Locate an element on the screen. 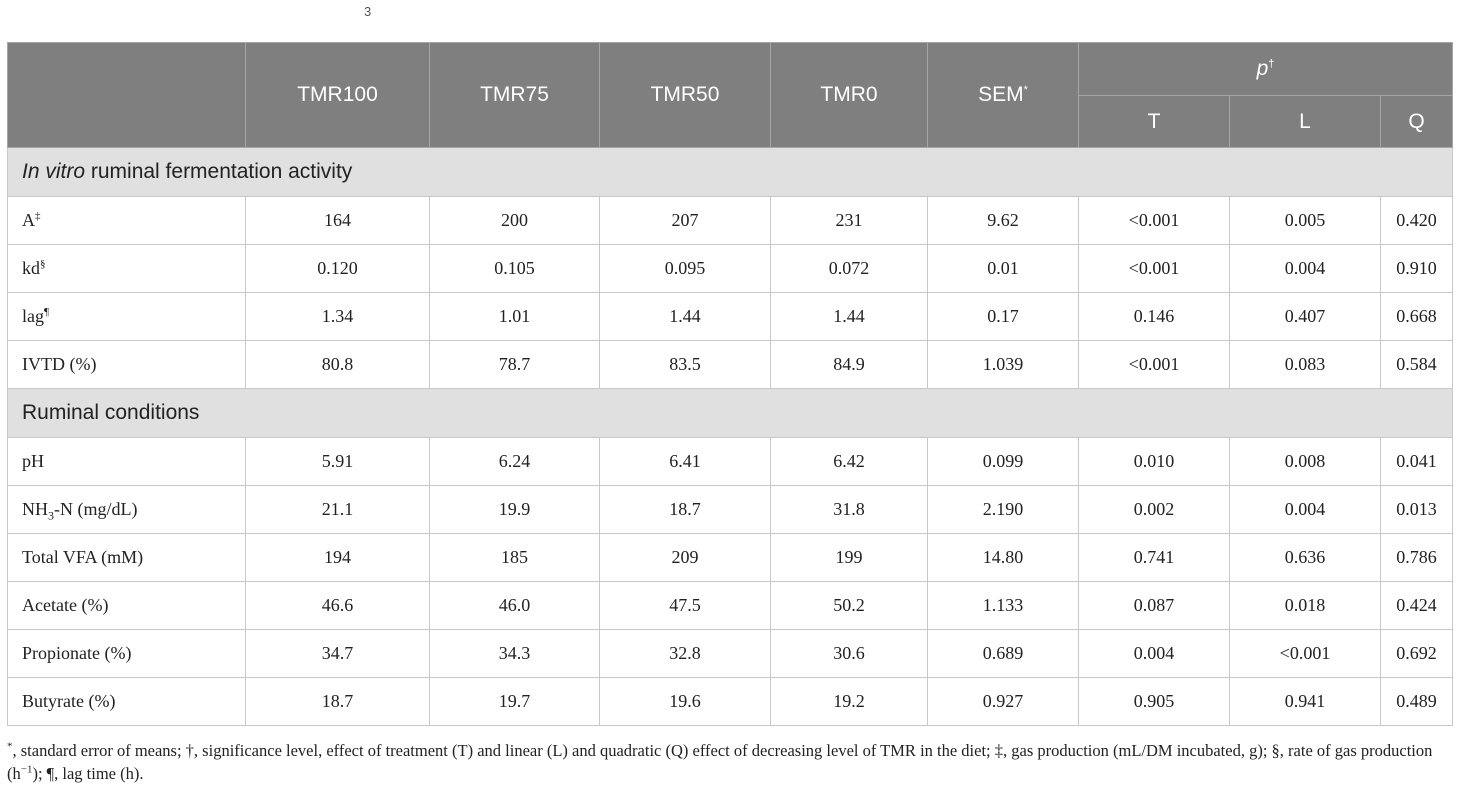 This screenshot has width=1460, height=791. table-cell: 47.5 is located at coordinates (685, 605).